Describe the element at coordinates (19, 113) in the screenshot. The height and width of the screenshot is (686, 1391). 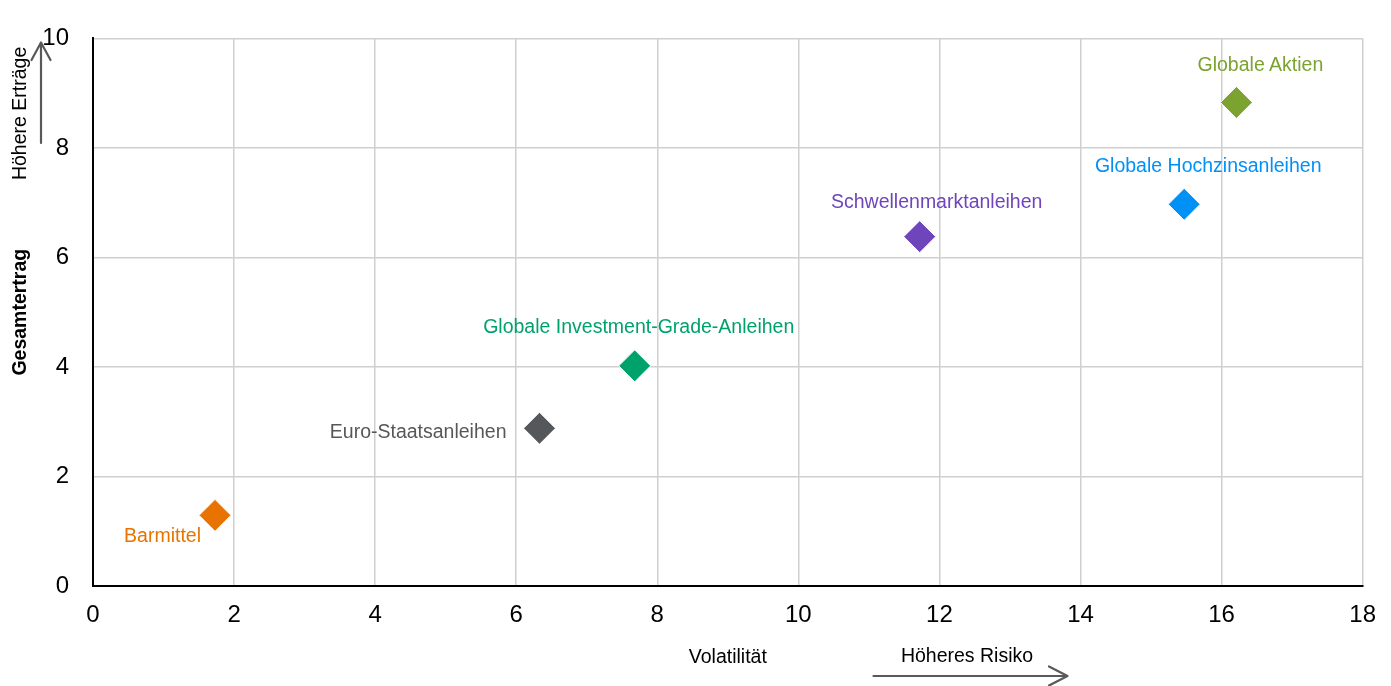
I see `text: Höhere Erträge` at that location.